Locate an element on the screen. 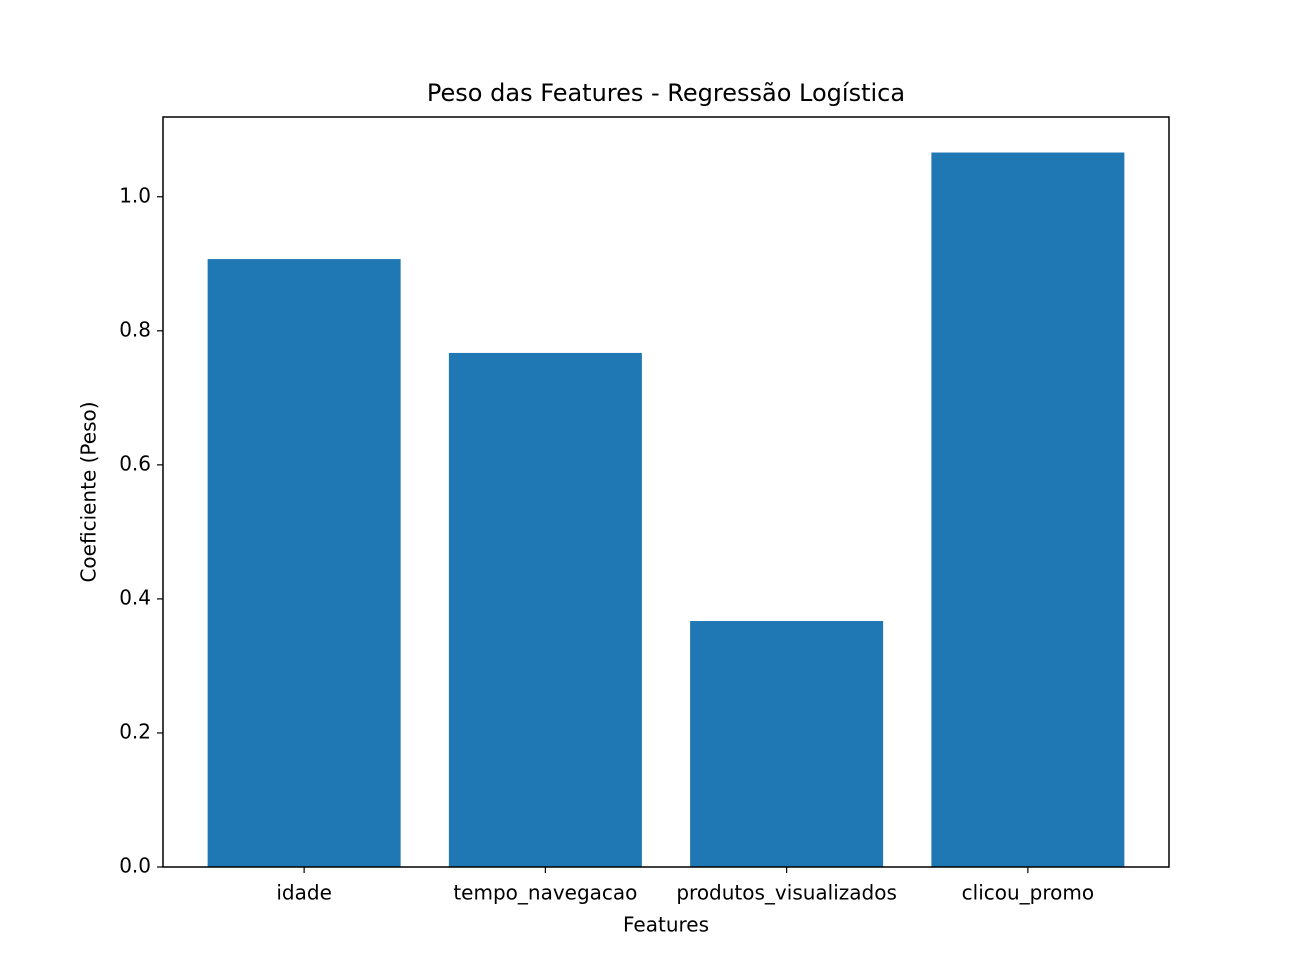 The image size is (1300, 975). x-tick-label: clicou_promo is located at coordinates (1028, 893).